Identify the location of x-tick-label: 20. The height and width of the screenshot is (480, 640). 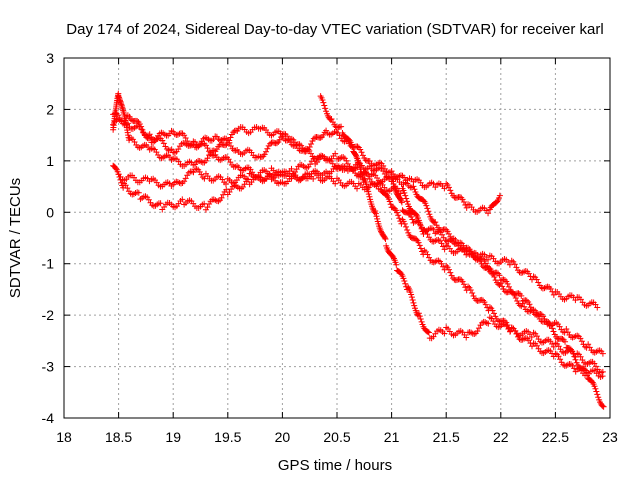
(283, 437).